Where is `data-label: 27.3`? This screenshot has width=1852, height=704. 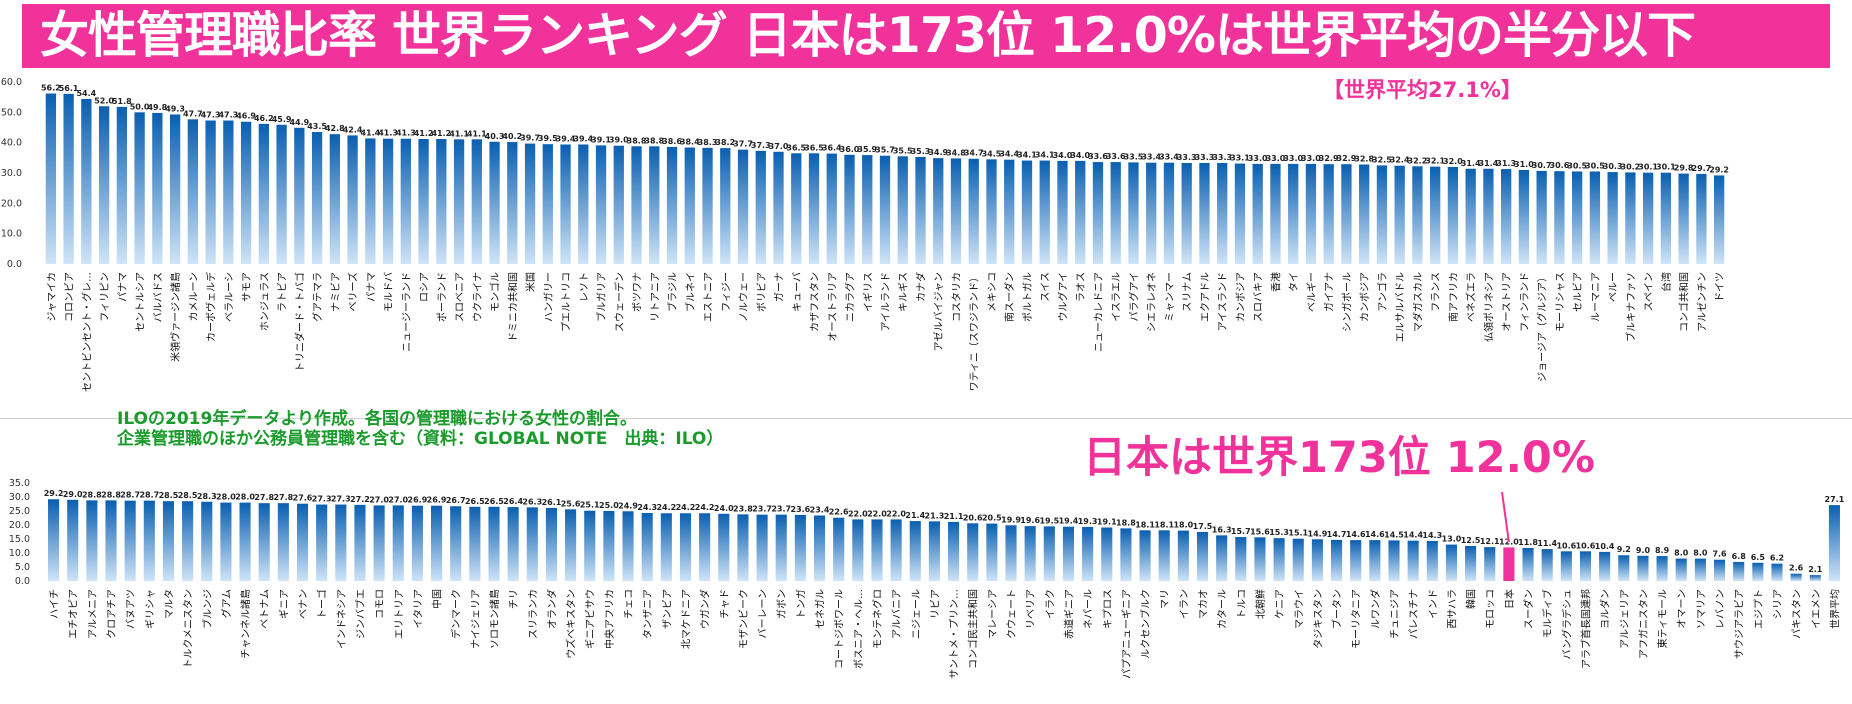
data-label: 27.3 is located at coordinates (341, 499).